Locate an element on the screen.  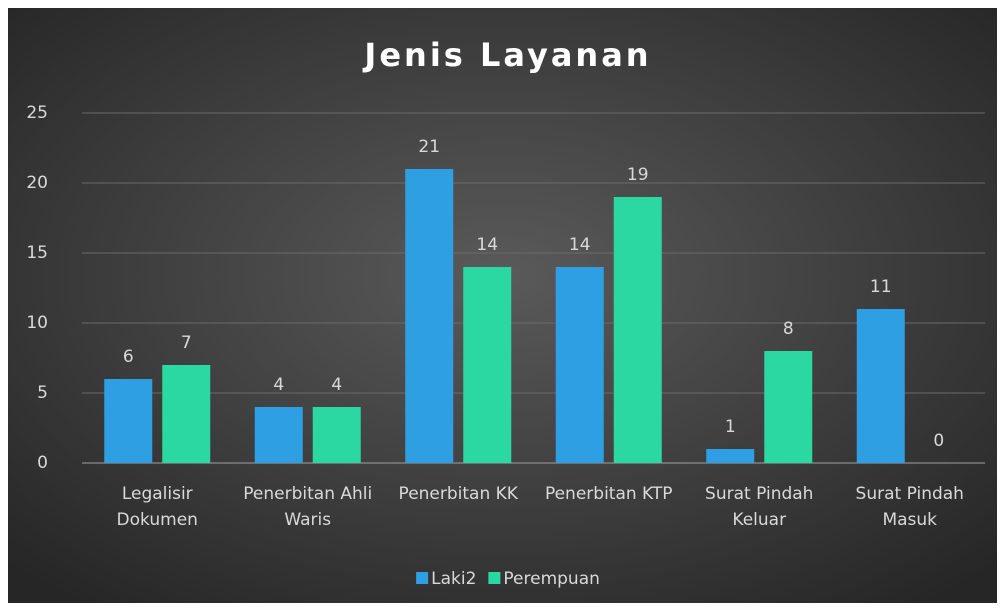
x-tick-label: Surat Pindah Keluar is located at coordinates (759, 507).